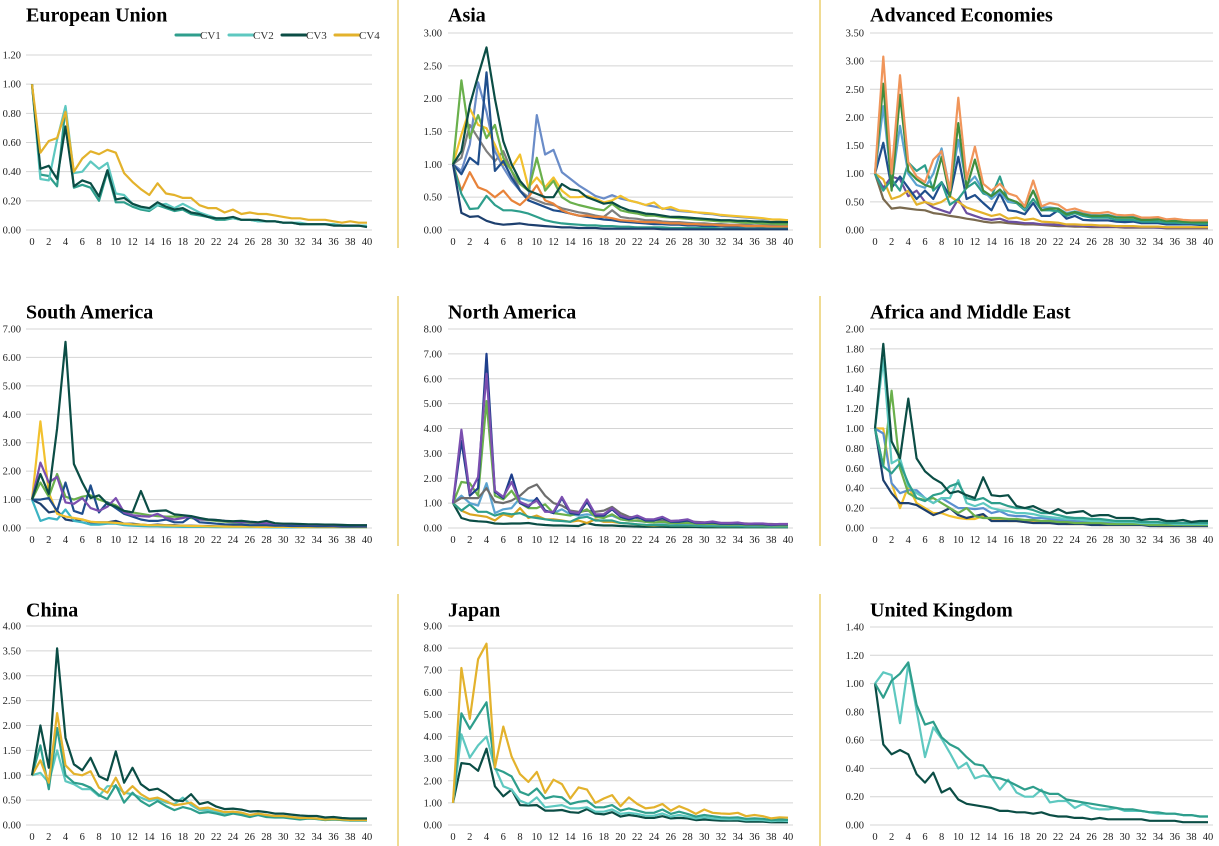 This screenshot has height=846, width=1219. I want to click on y-tick-label: 1.00, so click(433, 504).